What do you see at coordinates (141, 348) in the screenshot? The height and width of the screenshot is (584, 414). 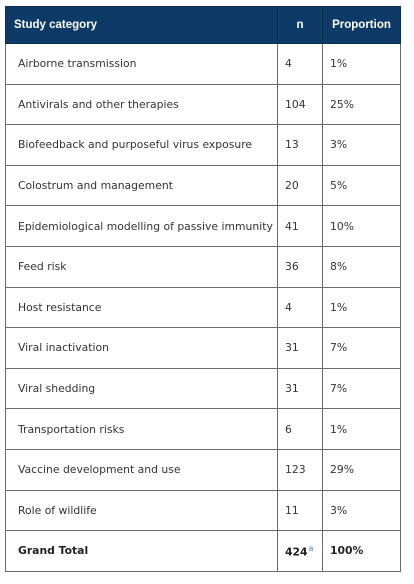 I see `category-cell: Viral inactivation` at bounding box center [141, 348].